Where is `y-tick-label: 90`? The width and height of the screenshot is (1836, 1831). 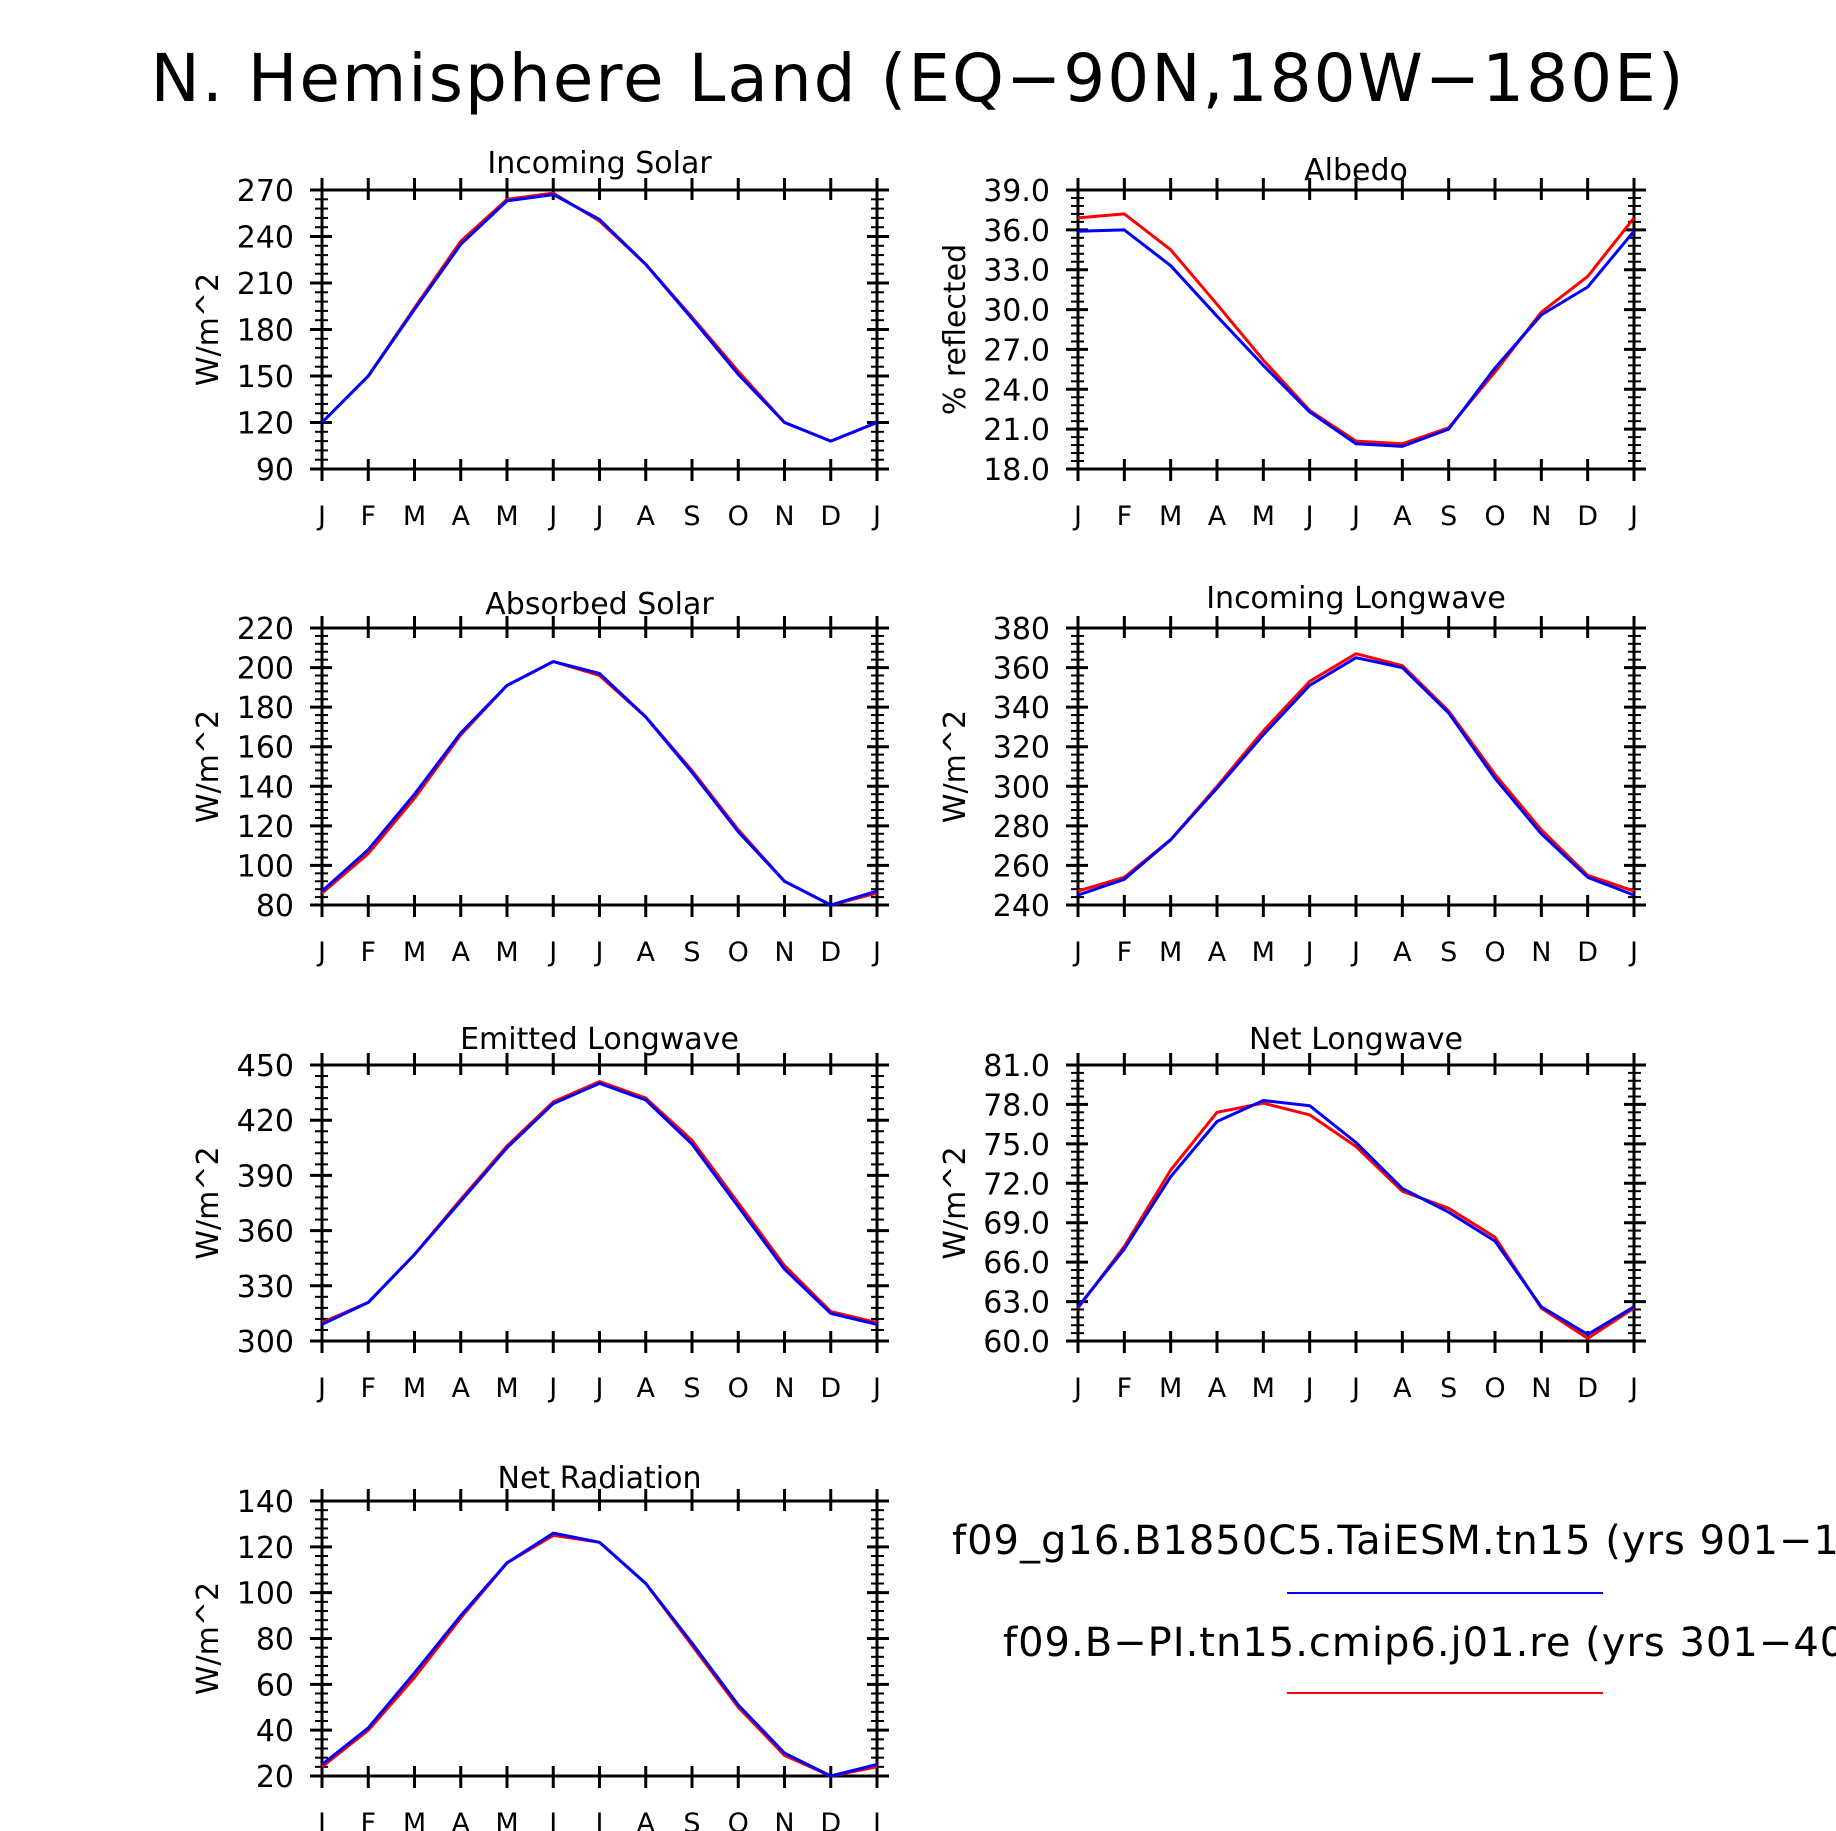
y-tick-label: 90 is located at coordinates (275, 470).